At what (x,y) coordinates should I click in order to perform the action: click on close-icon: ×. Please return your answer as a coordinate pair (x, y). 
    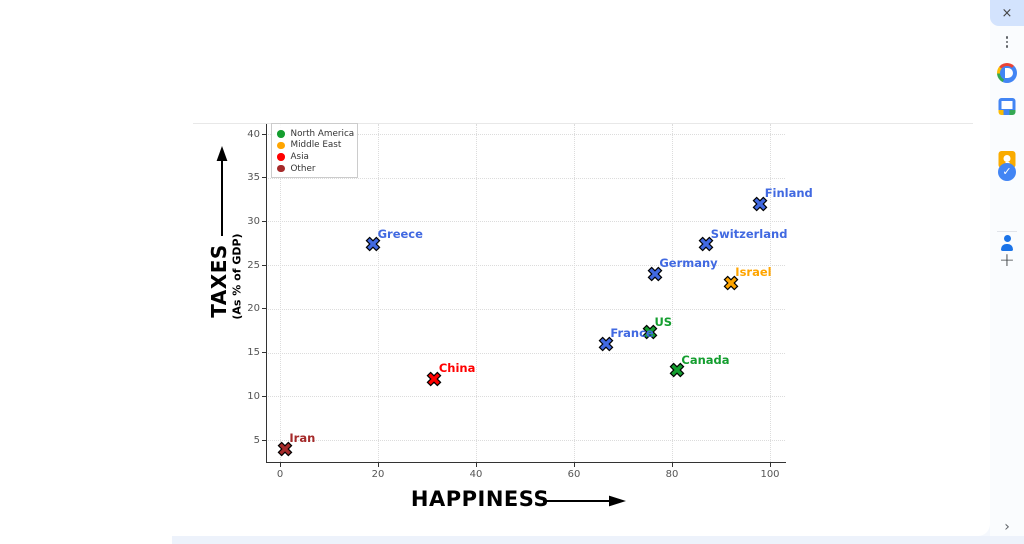
    Looking at the image, I should click on (1007, 13).